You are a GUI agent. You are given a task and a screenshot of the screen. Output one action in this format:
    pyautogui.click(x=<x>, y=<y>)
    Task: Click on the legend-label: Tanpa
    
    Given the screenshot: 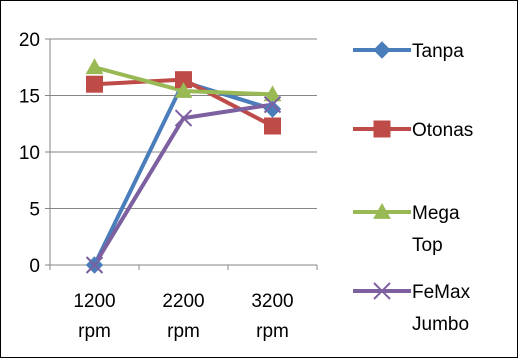 What is the action you would take?
    pyautogui.click(x=438, y=51)
    